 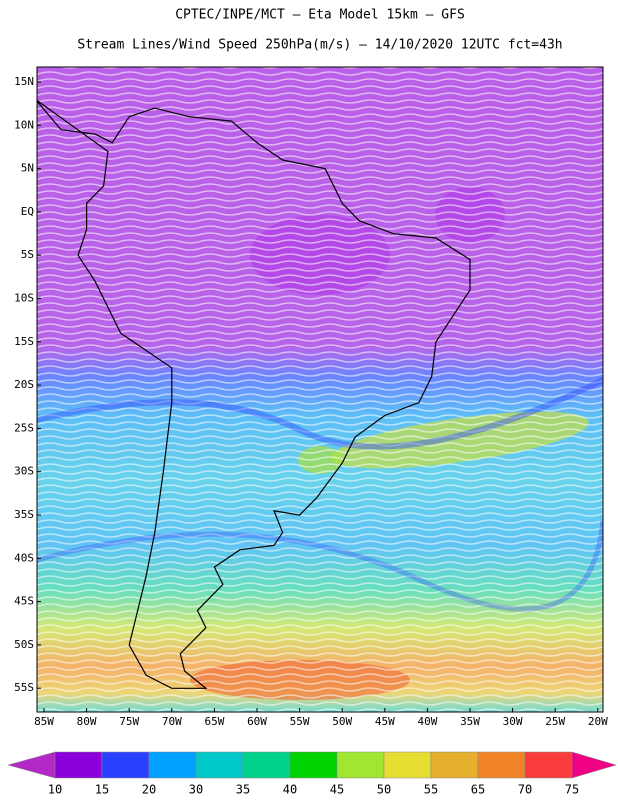 I want to click on lat-label: 30S, so click(x=24, y=471).